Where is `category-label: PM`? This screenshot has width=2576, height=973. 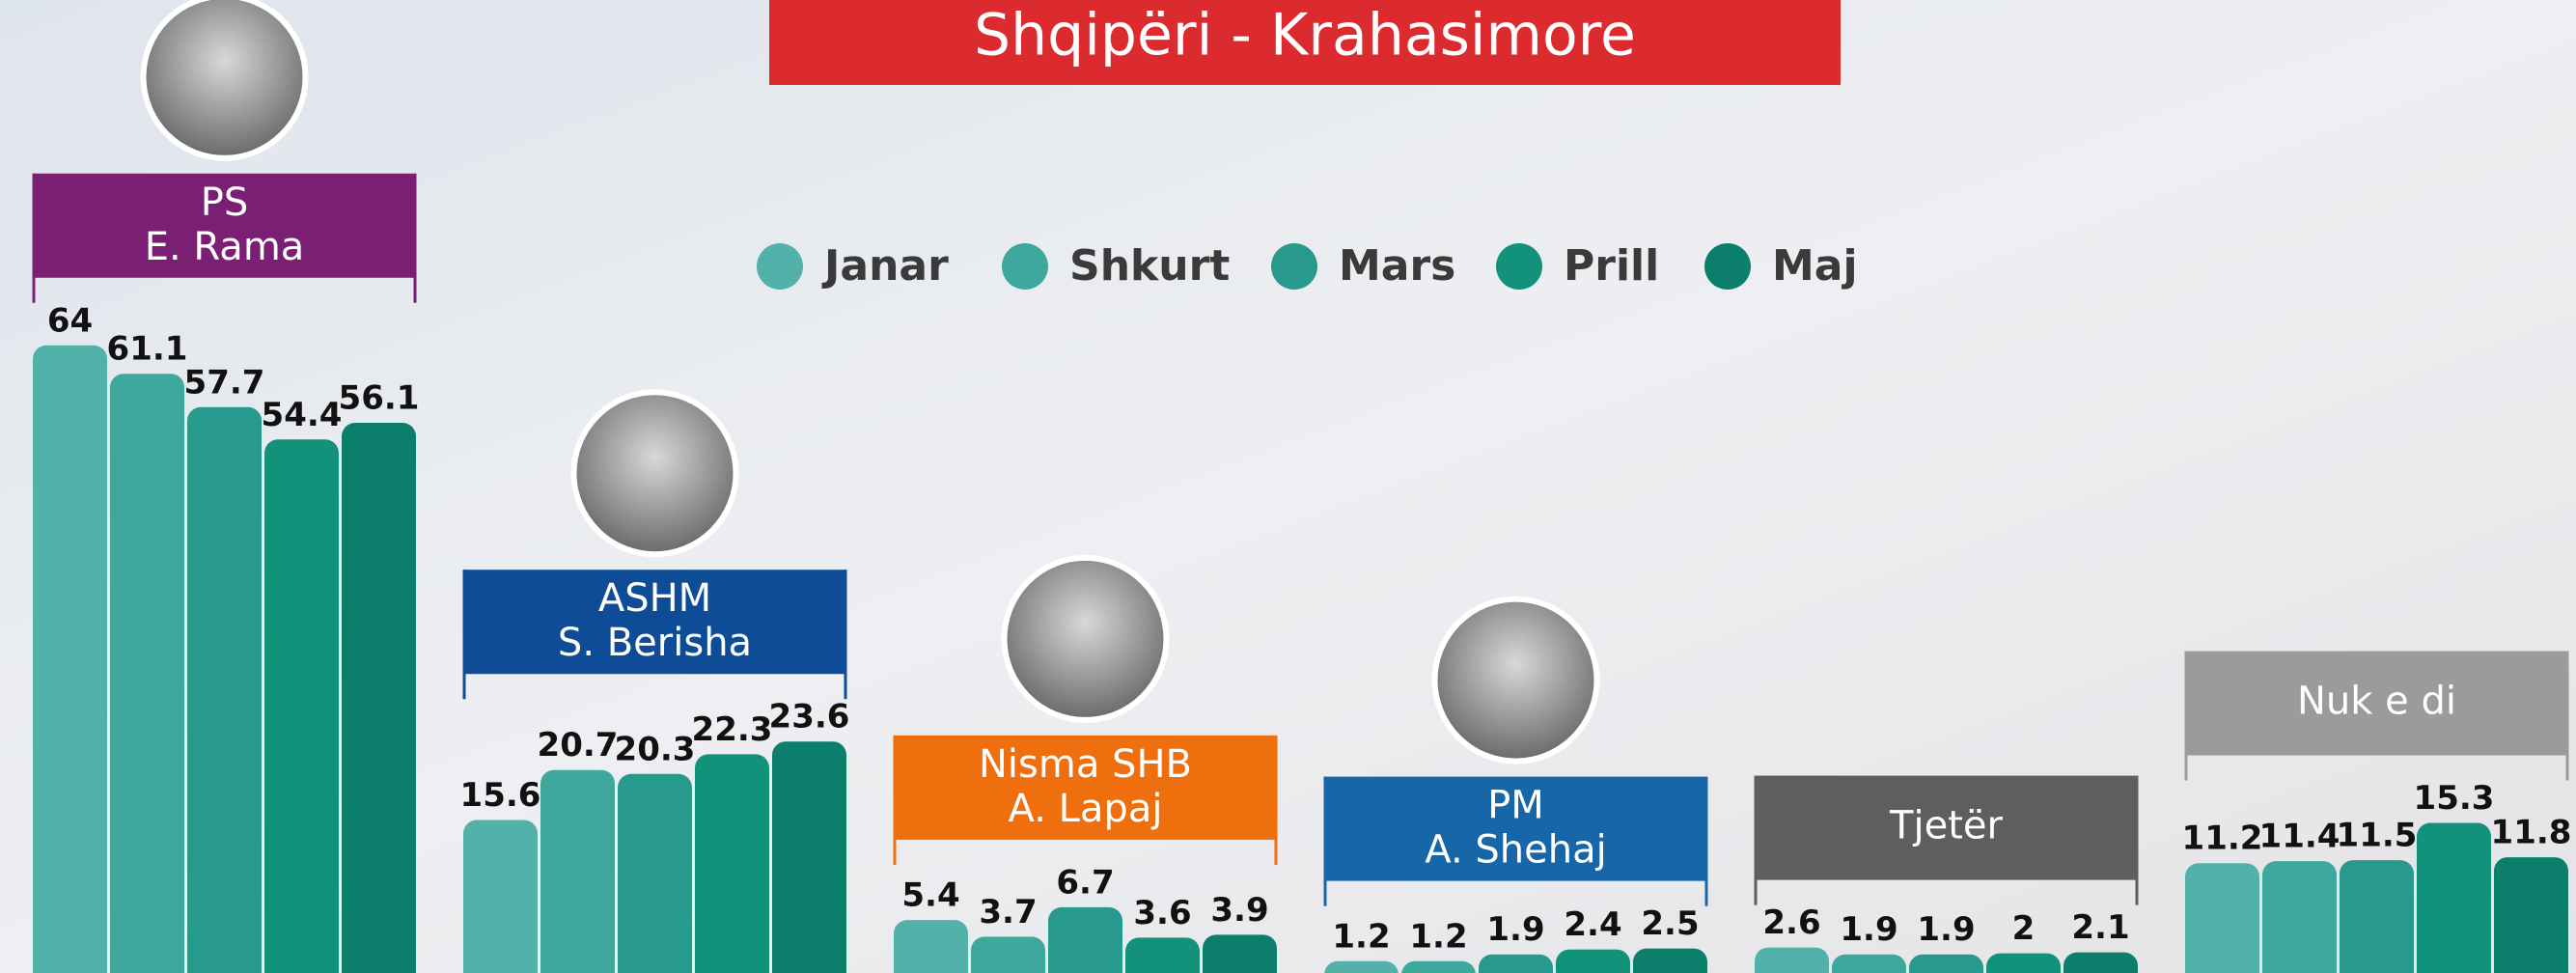 category-label: PM is located at coordinates (1515, 806).